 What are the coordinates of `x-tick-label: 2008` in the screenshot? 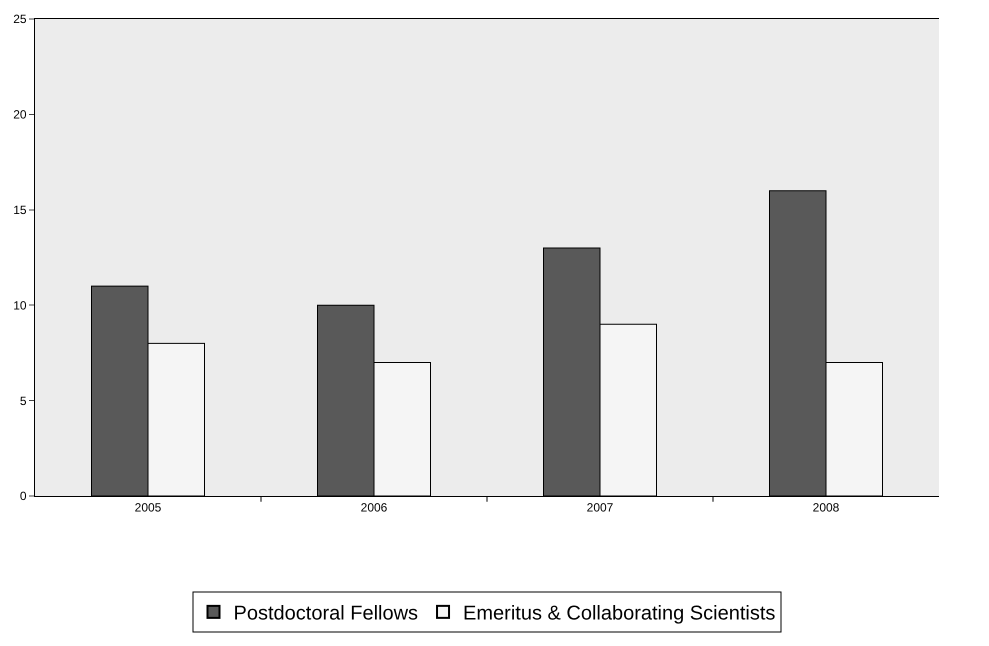 It's located at (826, 507).